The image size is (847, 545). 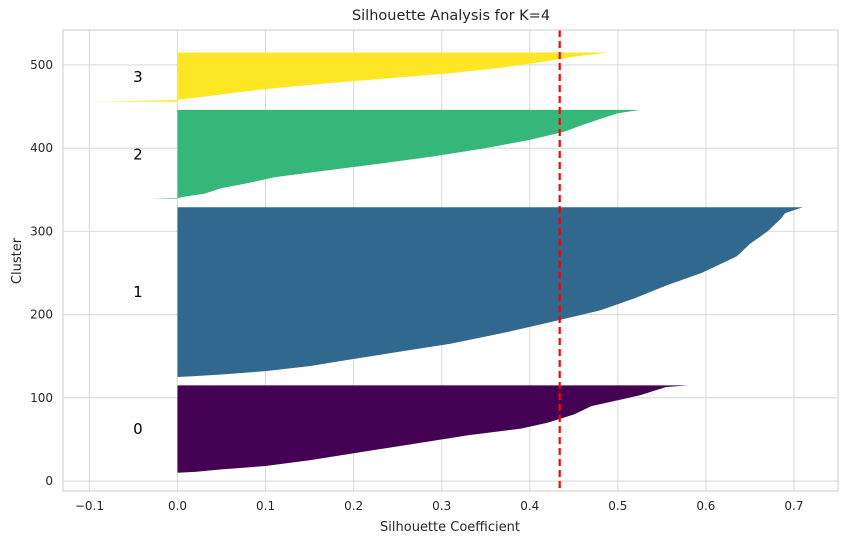 I want to click on x-tick-label: 0.1, so click(x=265, y=506).